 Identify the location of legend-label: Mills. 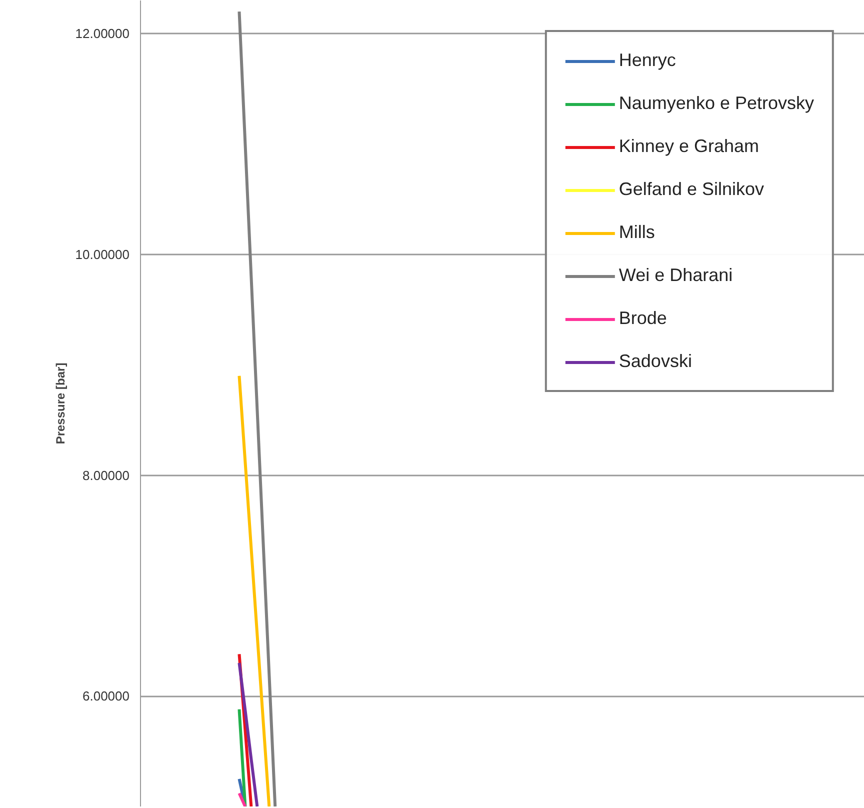
(636, 232).